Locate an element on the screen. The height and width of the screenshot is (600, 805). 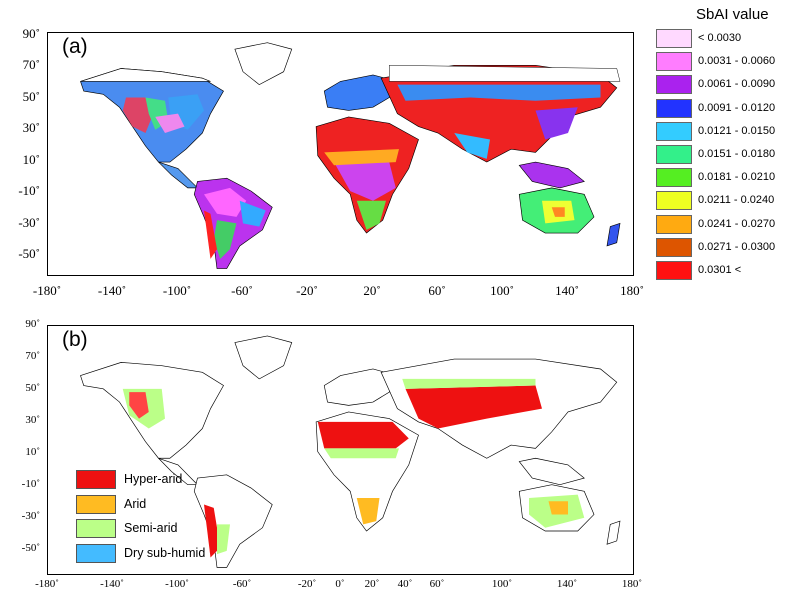
panel-a-x-tick: -100˚ is located at coordinates (177, 290).